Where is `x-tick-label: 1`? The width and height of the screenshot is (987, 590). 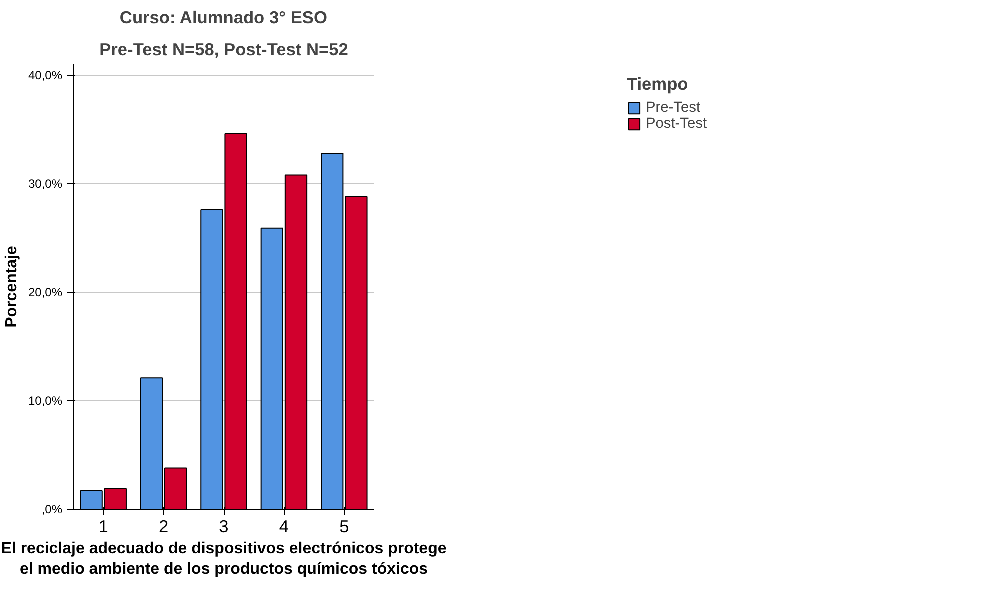 x-tick-label: 1 is located at coordinates (103, 526).